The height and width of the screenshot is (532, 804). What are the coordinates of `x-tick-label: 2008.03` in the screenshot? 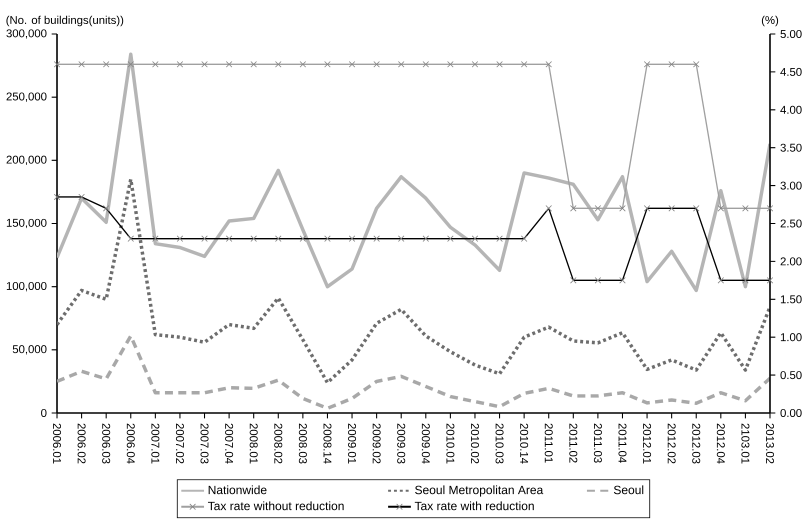 It's located at (302, 444).